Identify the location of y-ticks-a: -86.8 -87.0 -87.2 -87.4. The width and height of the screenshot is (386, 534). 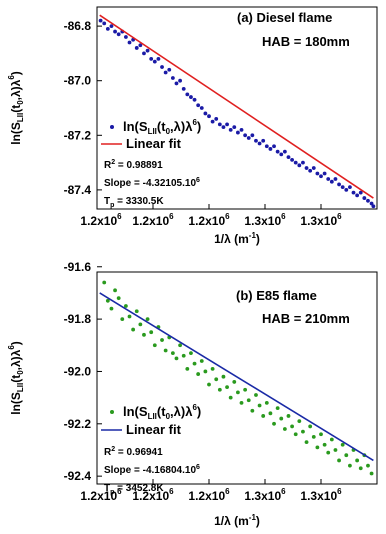
(83, 108).